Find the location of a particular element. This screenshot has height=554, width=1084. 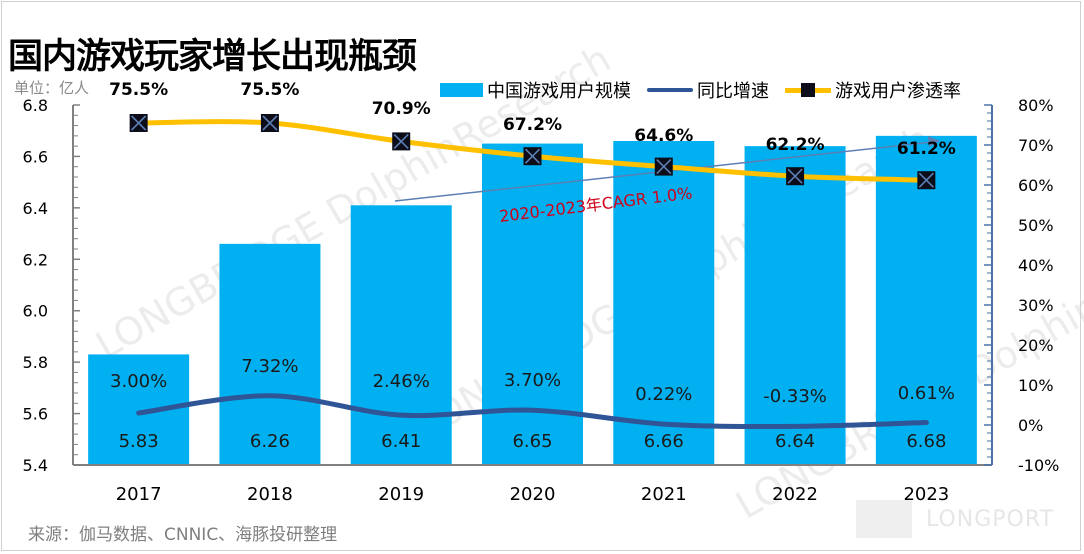

right-axis-tick-label: 80% is located at coordinates (1036, 105).